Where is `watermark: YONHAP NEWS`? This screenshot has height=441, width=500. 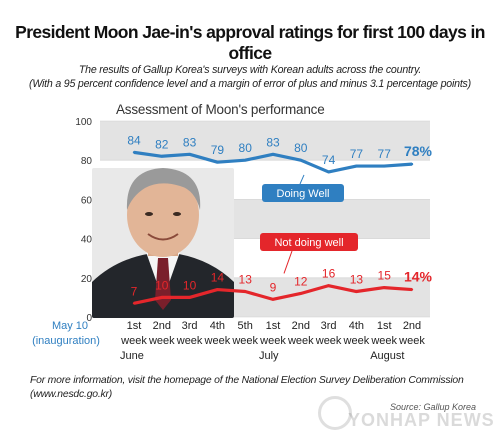 watermark: YONHAP NEWS is located at coordinates (421, 420).